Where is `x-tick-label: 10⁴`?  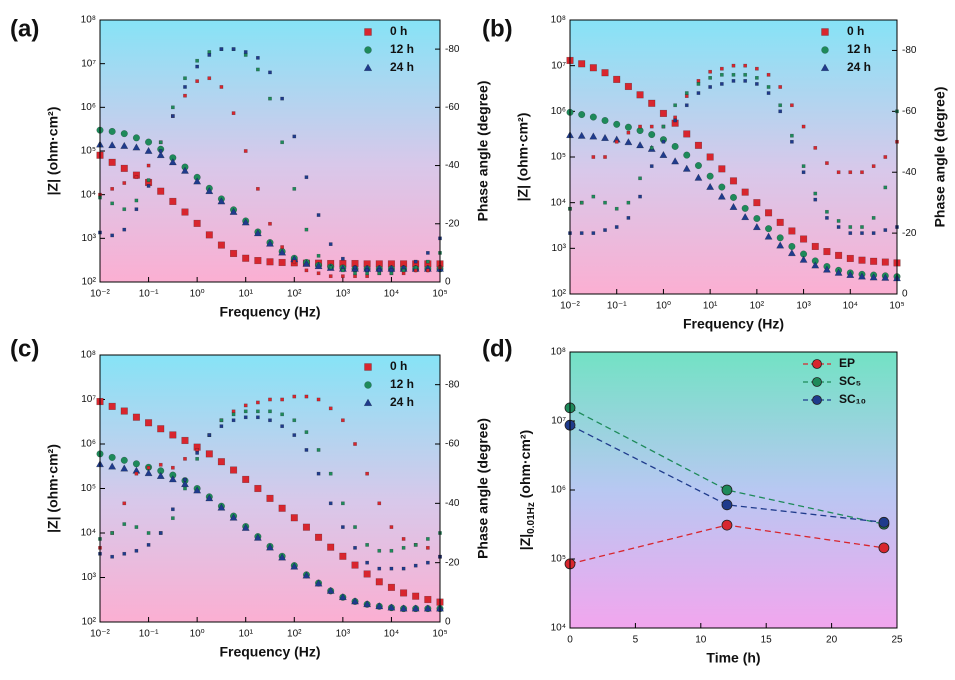
x-tick-label: 10⁴ is located at coordinates (391, 634).